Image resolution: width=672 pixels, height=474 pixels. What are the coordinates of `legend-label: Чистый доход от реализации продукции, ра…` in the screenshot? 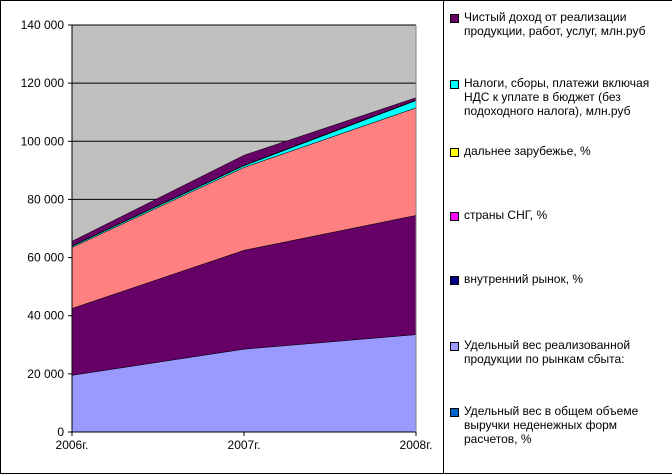 It's located at (555, 24).